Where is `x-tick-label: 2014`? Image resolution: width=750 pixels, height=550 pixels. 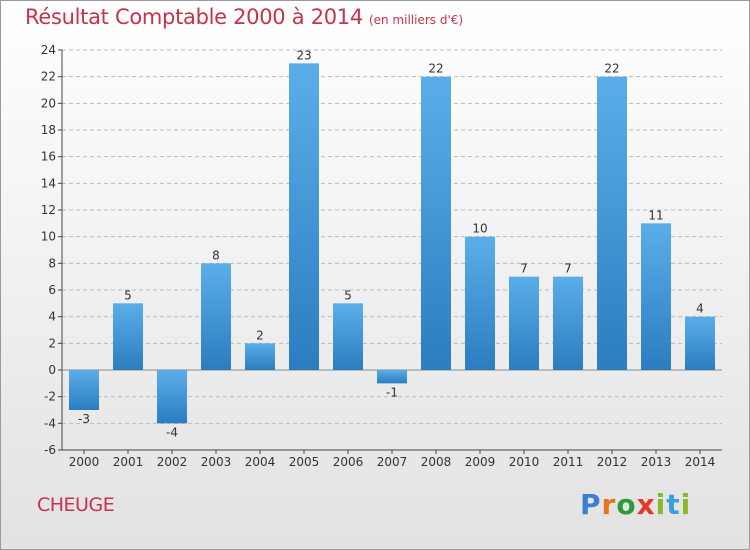 x-tick-label: 2014 is located at coordinates (700, 462).